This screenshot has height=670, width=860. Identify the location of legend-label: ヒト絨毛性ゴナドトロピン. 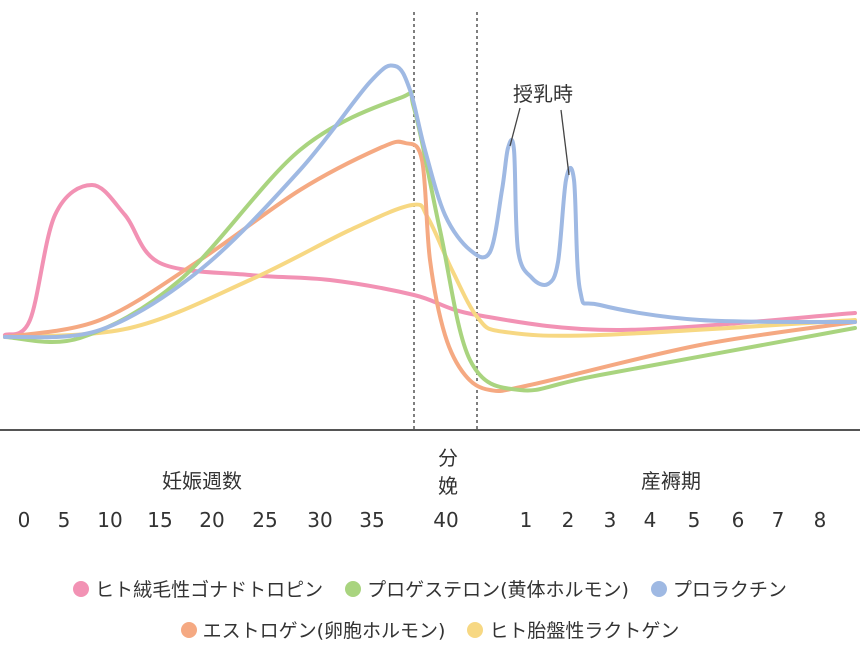
(209, 590).